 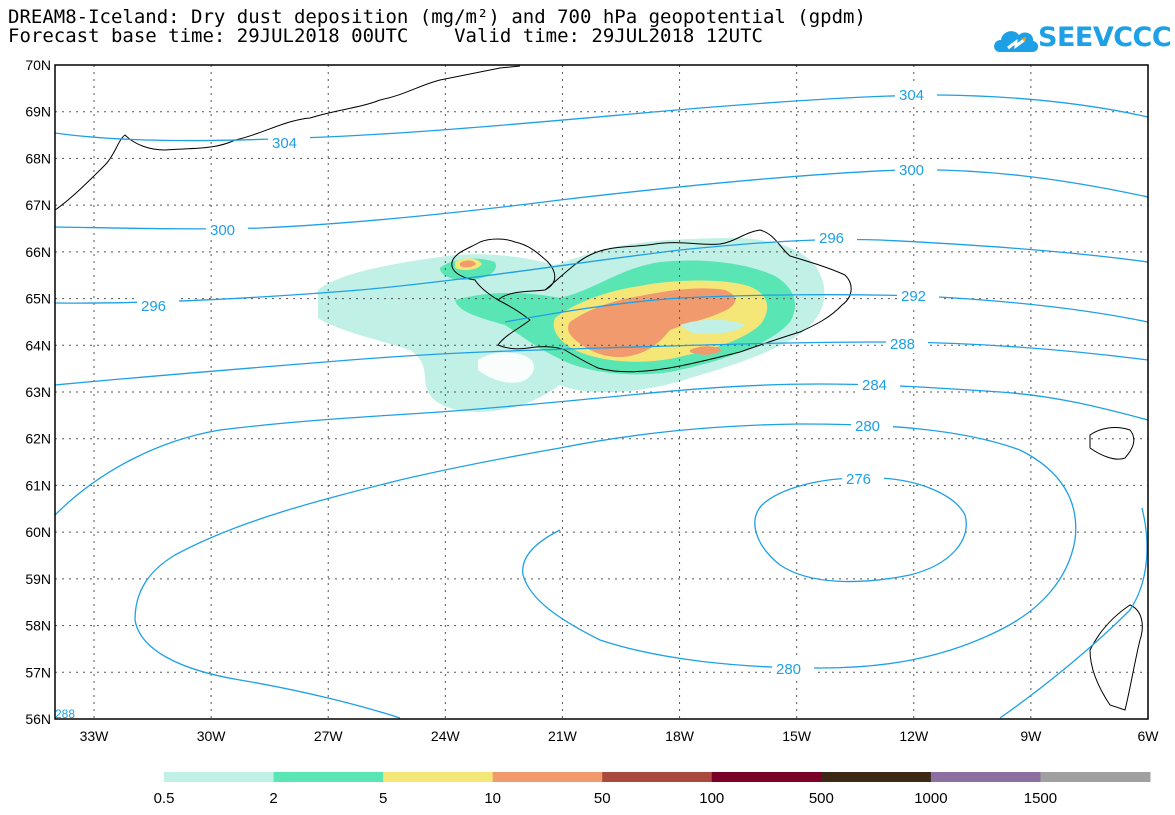 What do you see at coordinates (38, 112) in the screenshot?
I see `latitude-label: 69N` at bounding box center [38, 112].